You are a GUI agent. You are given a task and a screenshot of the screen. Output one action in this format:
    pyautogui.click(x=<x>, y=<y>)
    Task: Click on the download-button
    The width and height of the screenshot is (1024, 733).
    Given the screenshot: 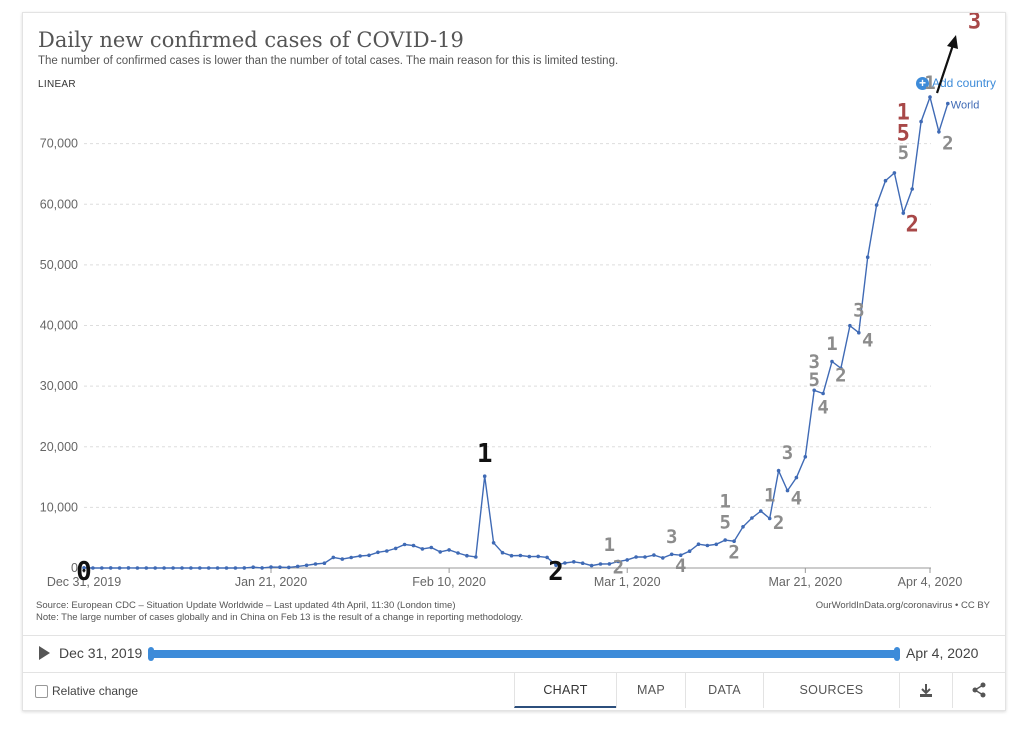 What is the action you would take?
    pyautogui.click(x=925, y=690)
    